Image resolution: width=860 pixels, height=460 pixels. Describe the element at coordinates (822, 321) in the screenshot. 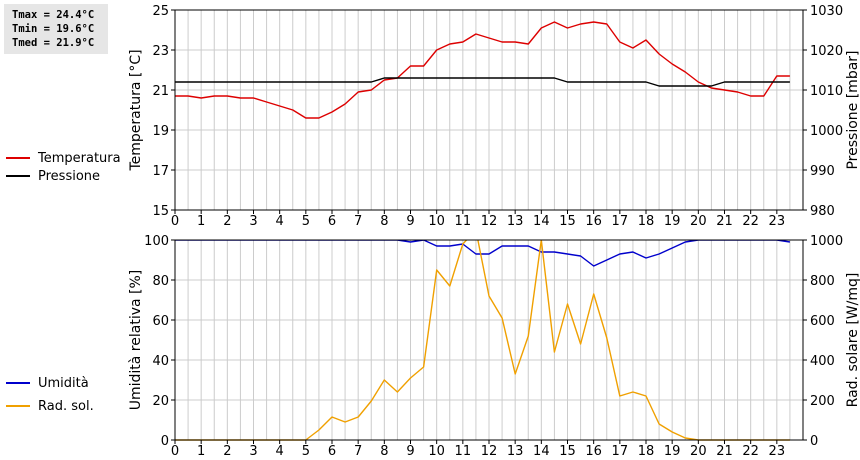

I see `panel-2-y2-tick-label: 600` at that location.